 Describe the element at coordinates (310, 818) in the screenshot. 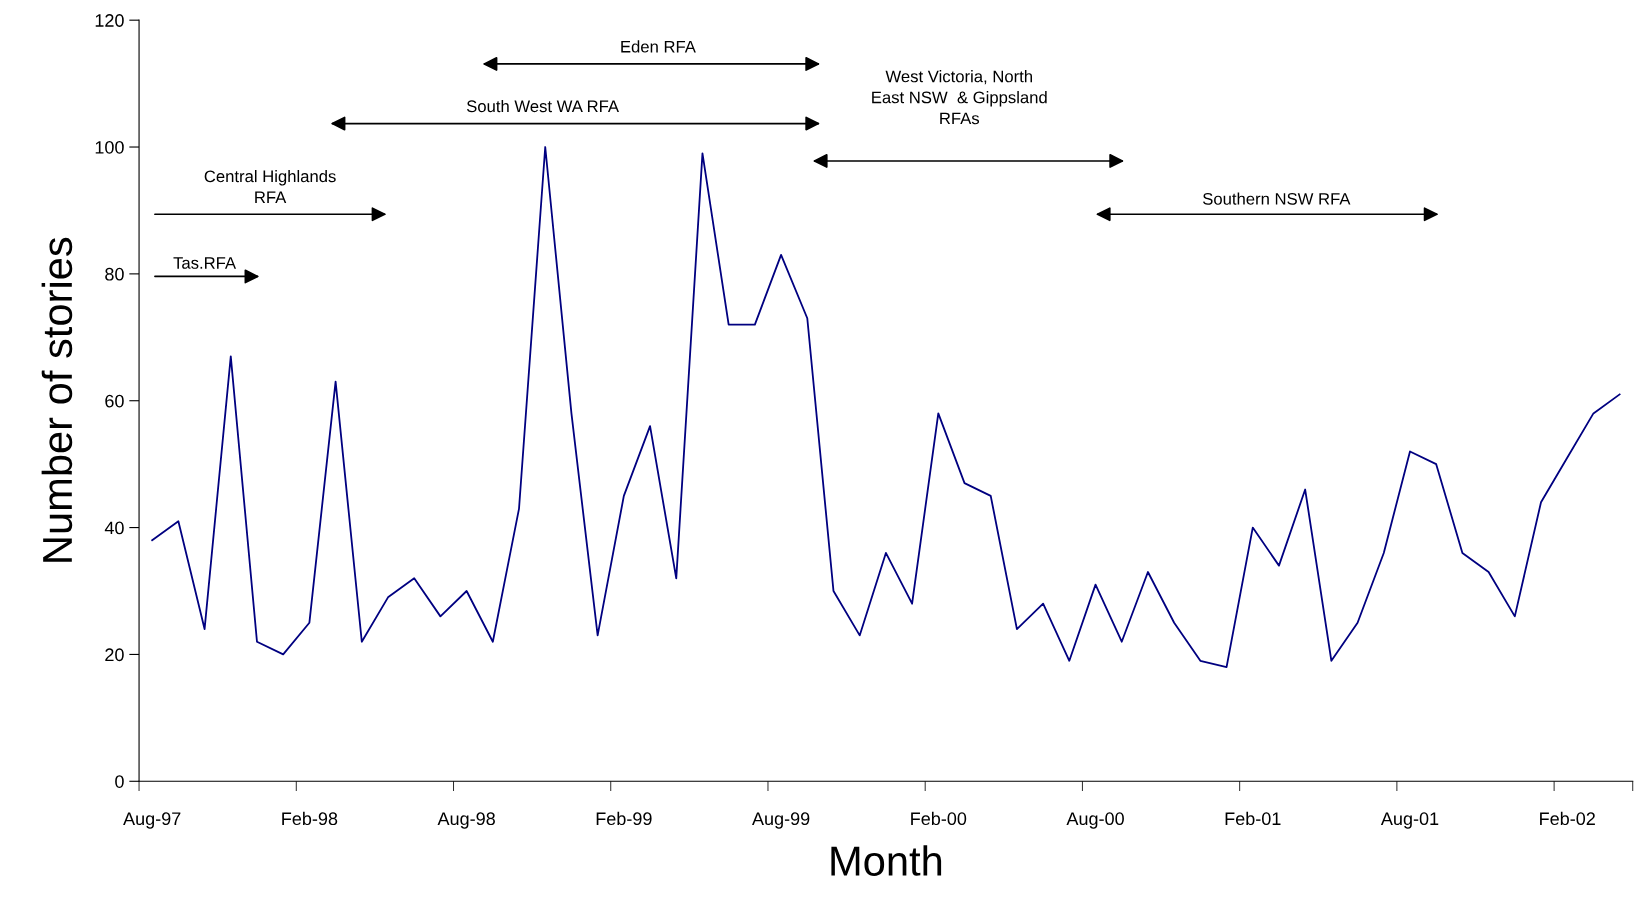

I see `x-tick-label: Feb-98` at that location.